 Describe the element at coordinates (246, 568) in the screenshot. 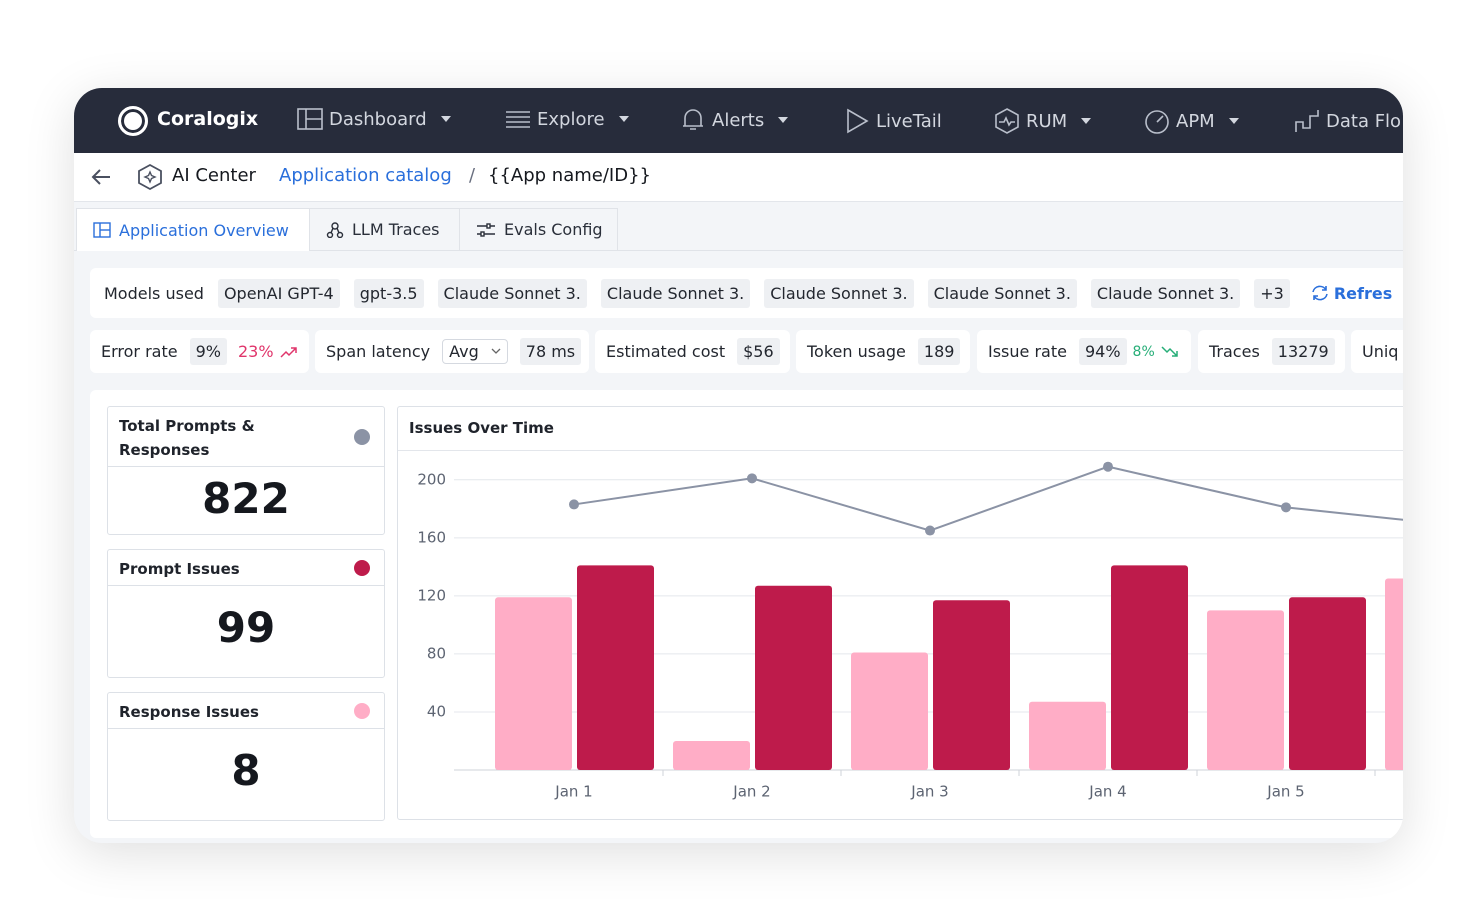

I see `card-header: Prompt Issues` at that location.